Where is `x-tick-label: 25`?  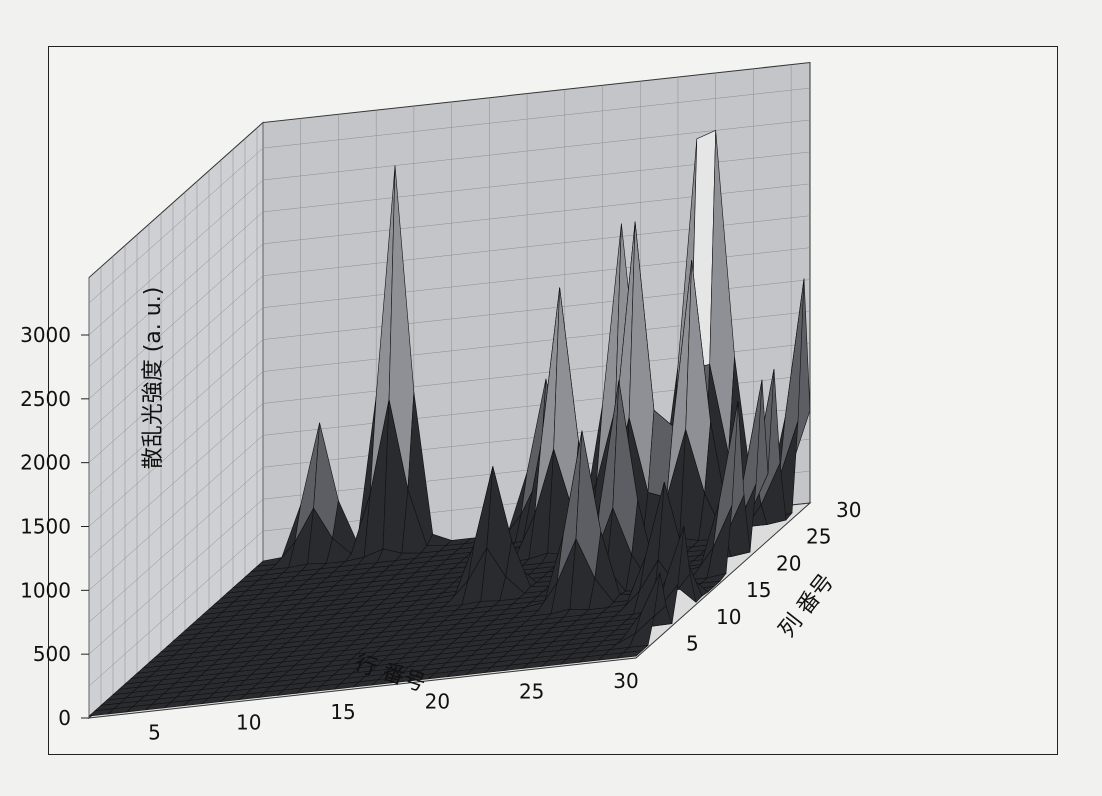 x-tick-label: 25 is located at coordinates (531, 691).